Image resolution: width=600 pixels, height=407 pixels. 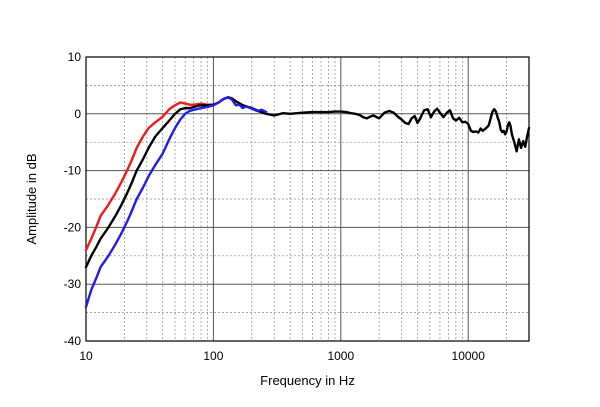 I want to click on x-axis-title: Frequency in Hz, so click(x=307, y=380).